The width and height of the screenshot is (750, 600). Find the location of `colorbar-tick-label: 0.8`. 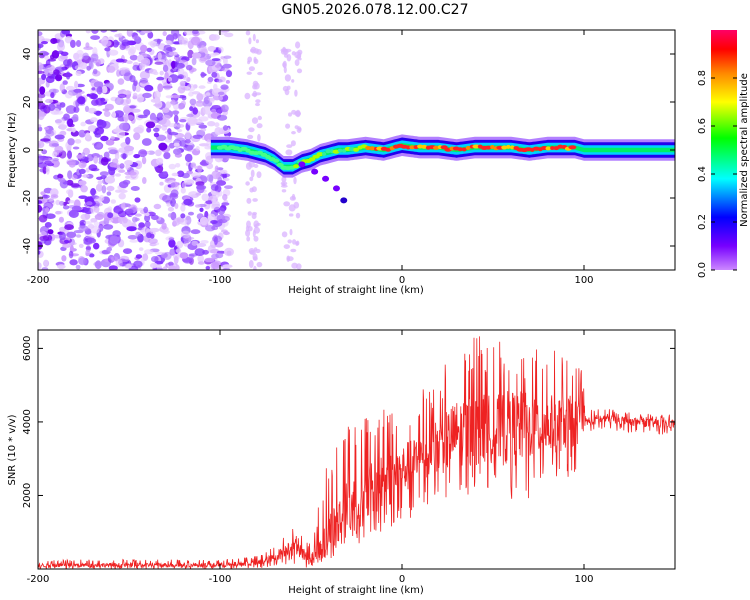

colorbar-tick-label: 0.8 is located at coordinates (702, 78).